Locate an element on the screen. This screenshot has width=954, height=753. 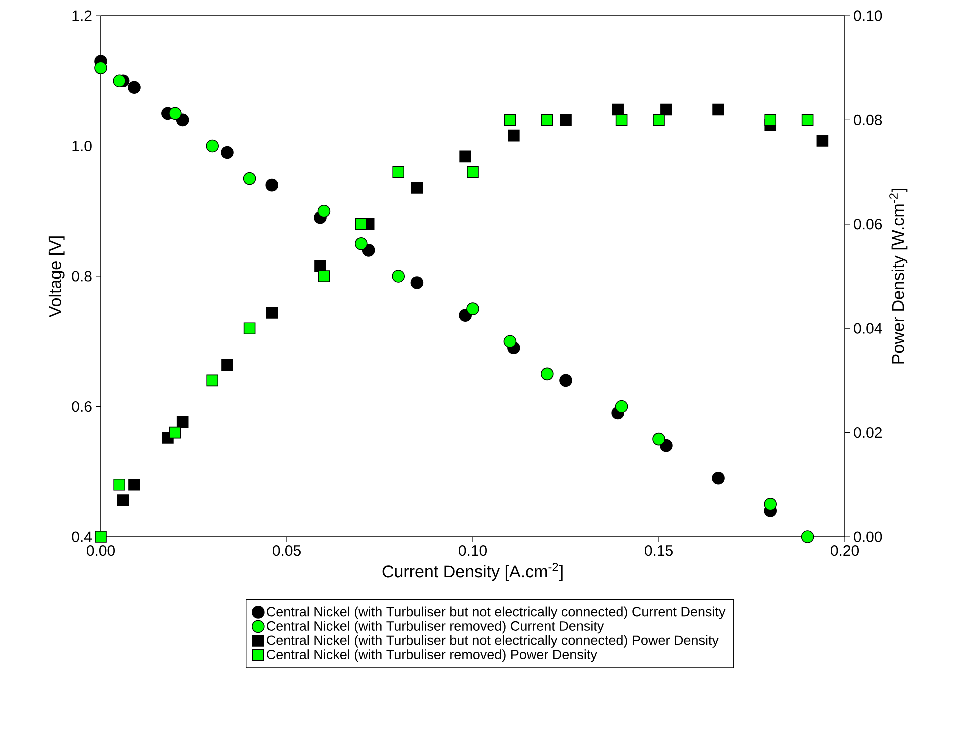
y2-tick-label: 0.00 is located at coordinates (868, 537).